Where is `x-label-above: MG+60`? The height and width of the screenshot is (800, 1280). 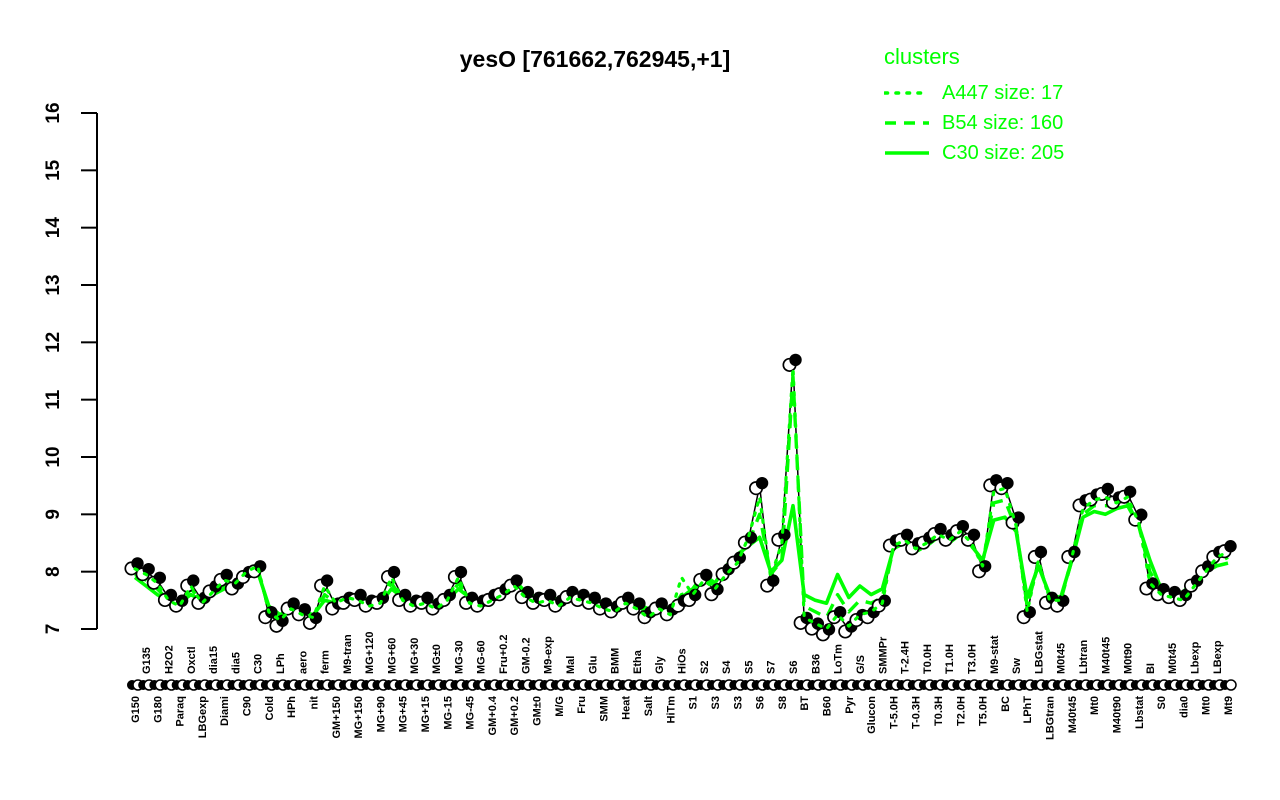
x-label-above: MG+60 is located at coordinates (393, 656).